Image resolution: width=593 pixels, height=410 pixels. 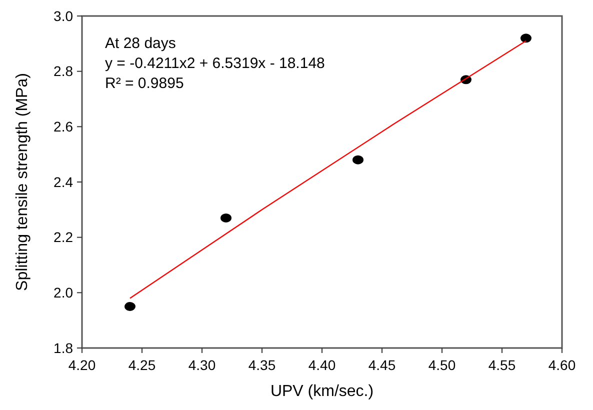 What do you see at coordinates (502, 365) in the screenshot?
I see `x-tick-label: 4.55` at bounding box center [502, 365].